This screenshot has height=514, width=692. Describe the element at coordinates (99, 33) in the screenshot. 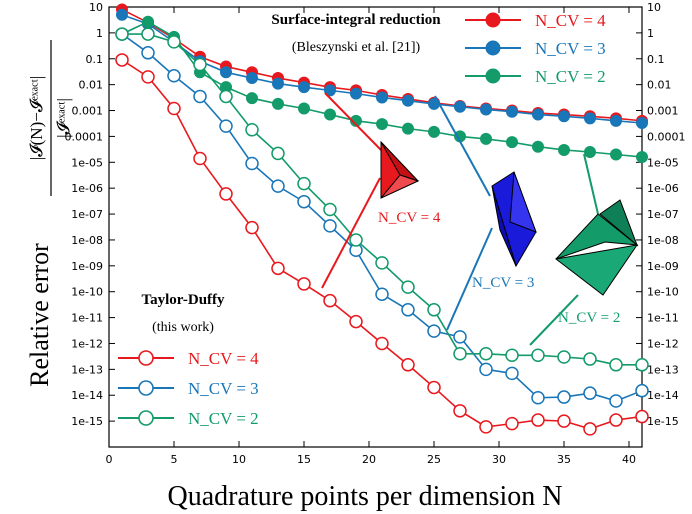

I see `y-tick-label: 1` at that location.